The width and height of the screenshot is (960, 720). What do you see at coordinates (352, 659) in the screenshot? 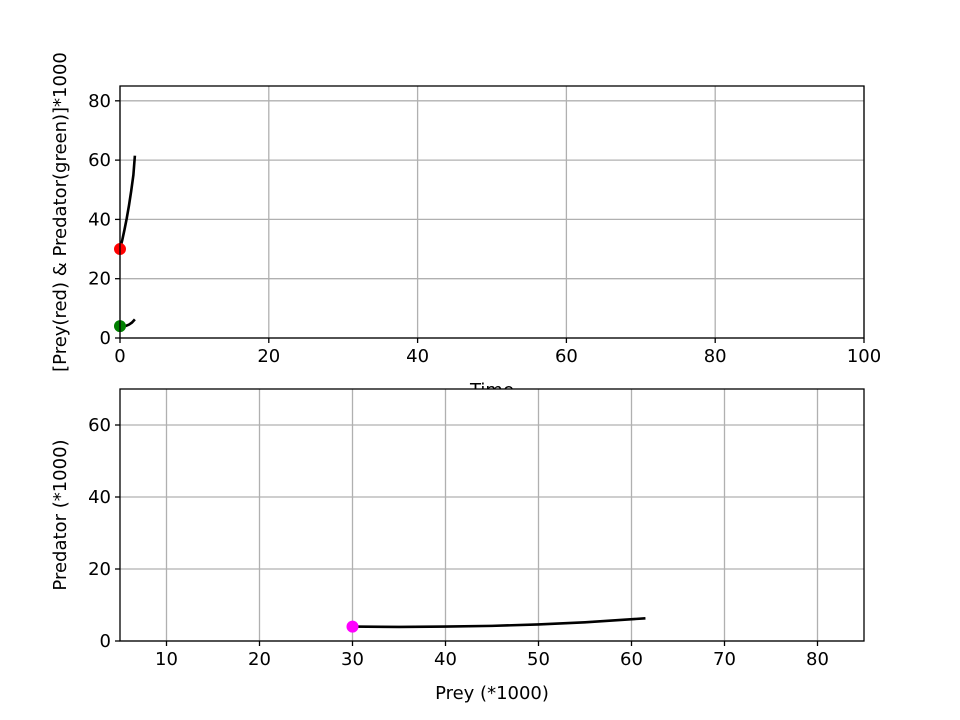
I see `x-tick-label: 30` at bounding box center [352, 659].